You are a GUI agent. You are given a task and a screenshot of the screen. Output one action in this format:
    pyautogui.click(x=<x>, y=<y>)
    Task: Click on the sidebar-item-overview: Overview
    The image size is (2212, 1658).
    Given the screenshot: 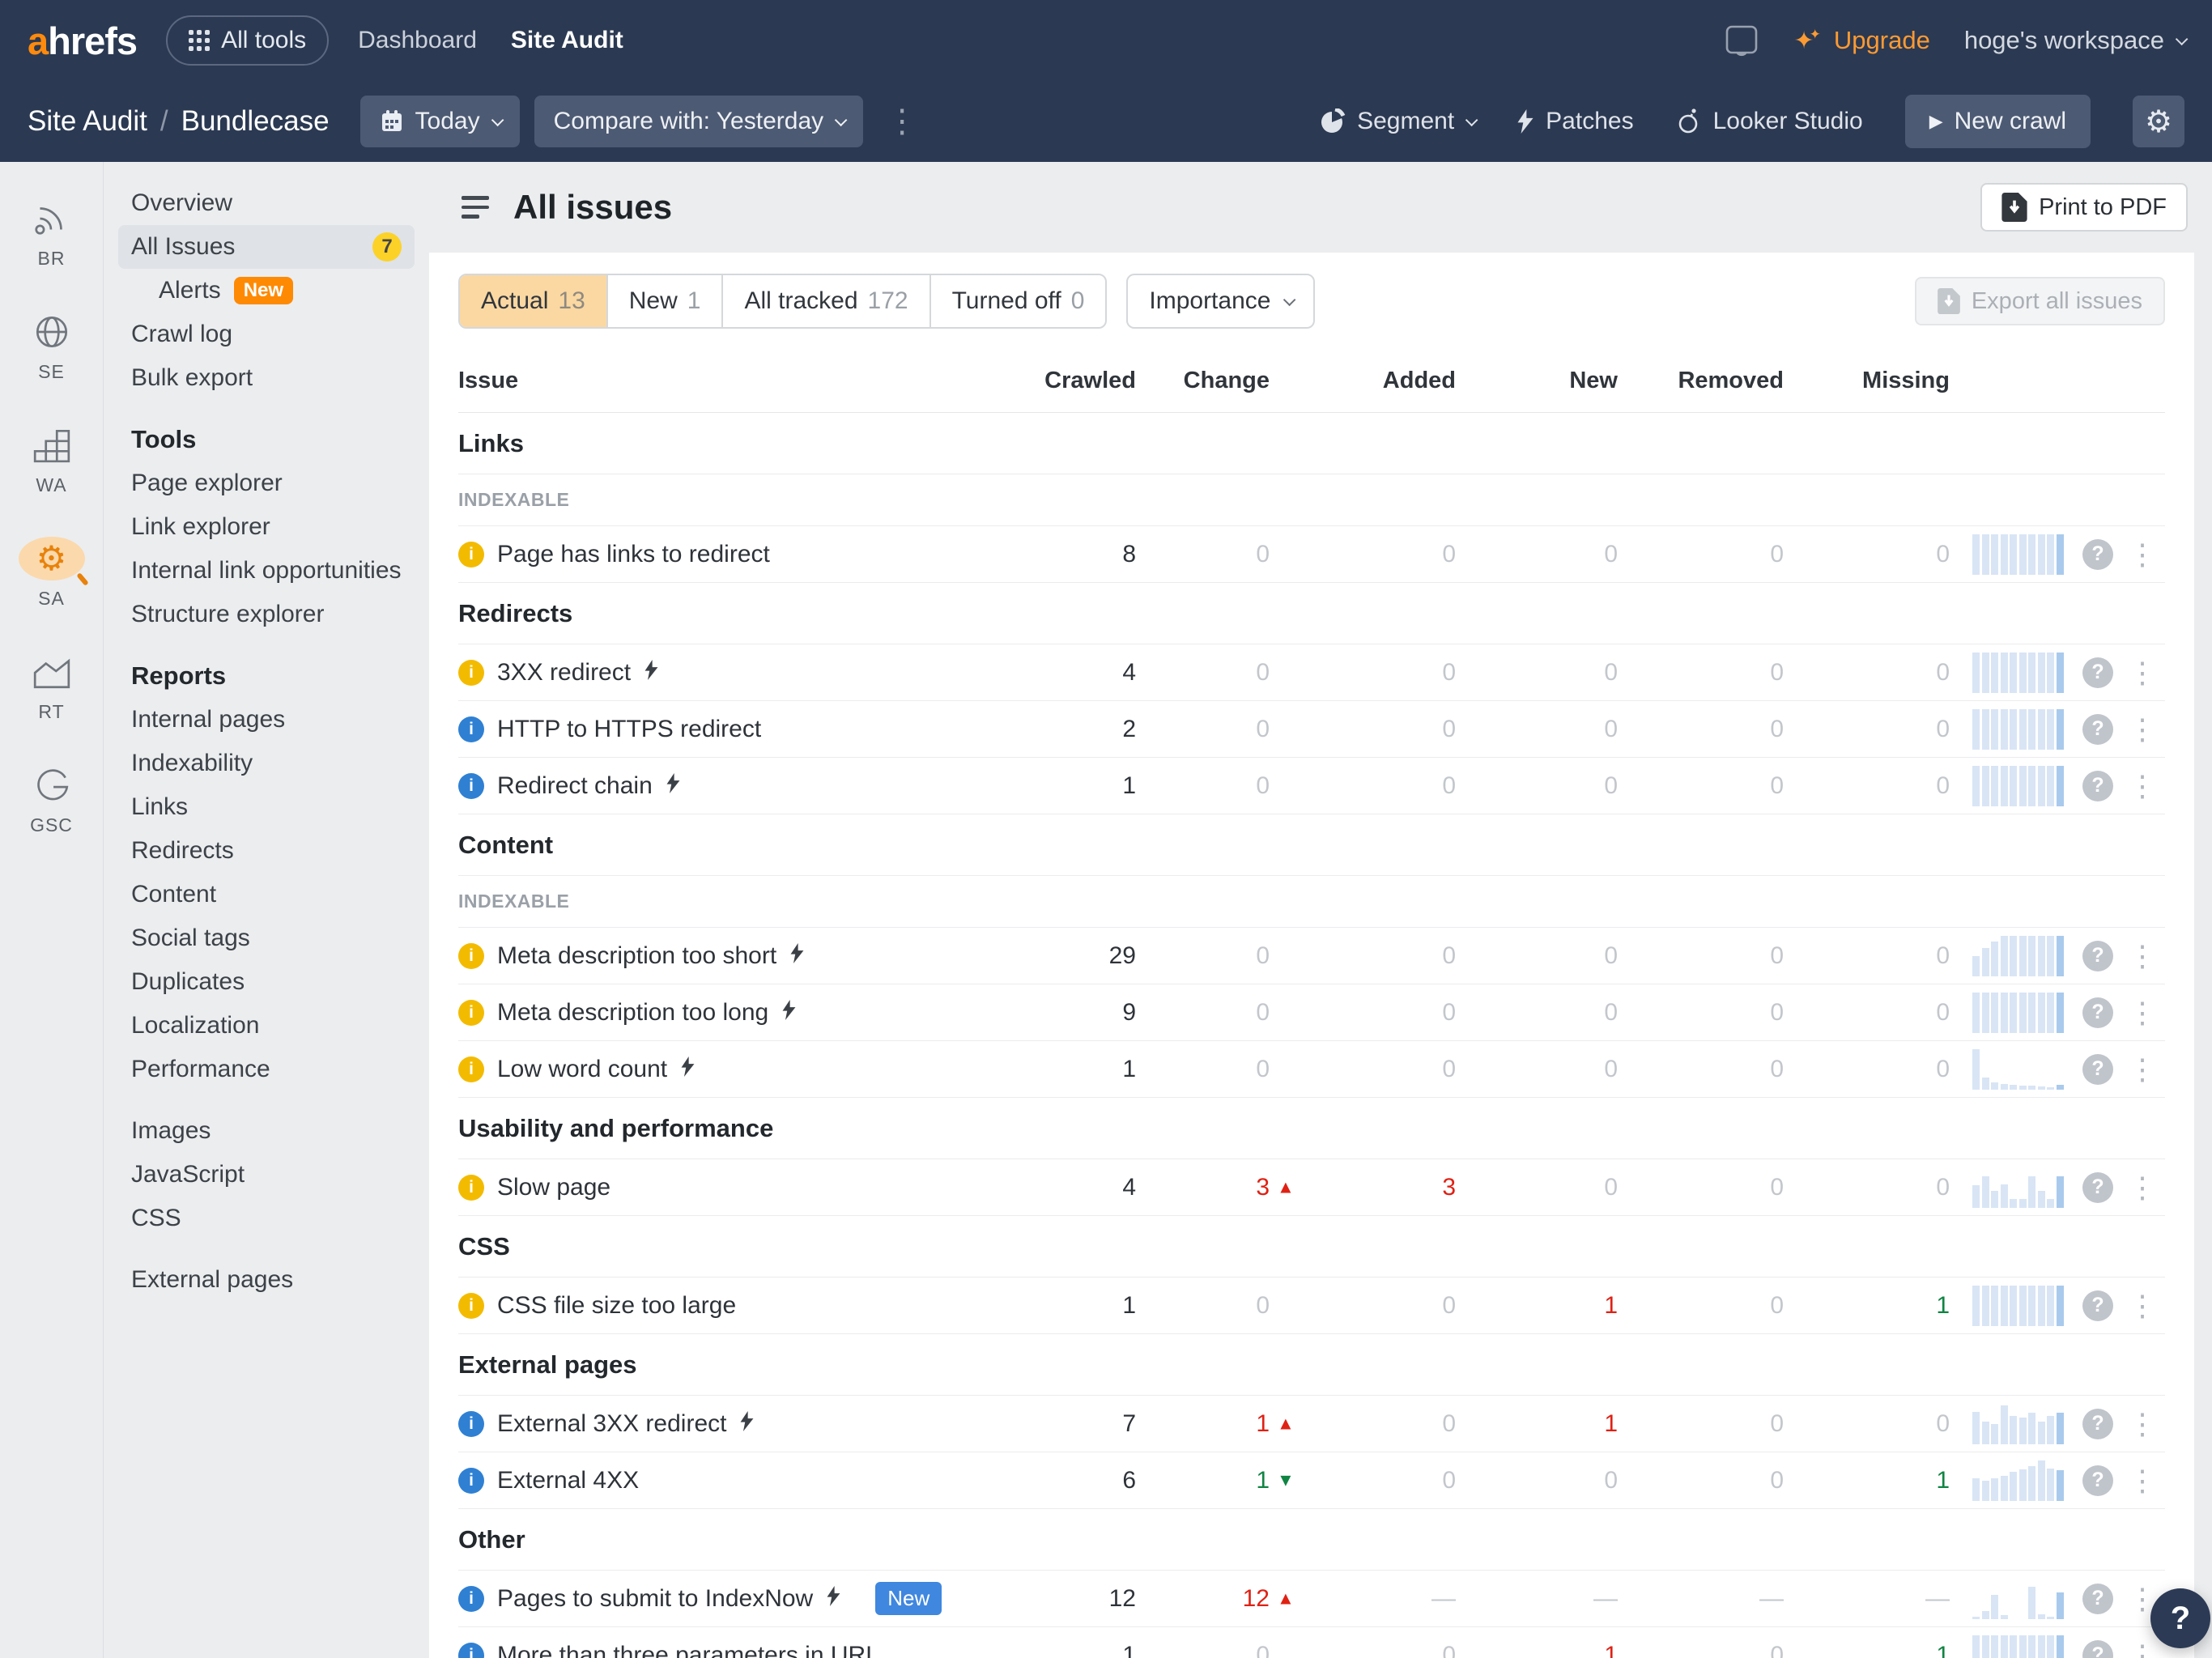 What is the action you would take?
    pyautogui.click(x=266, y=203)
    